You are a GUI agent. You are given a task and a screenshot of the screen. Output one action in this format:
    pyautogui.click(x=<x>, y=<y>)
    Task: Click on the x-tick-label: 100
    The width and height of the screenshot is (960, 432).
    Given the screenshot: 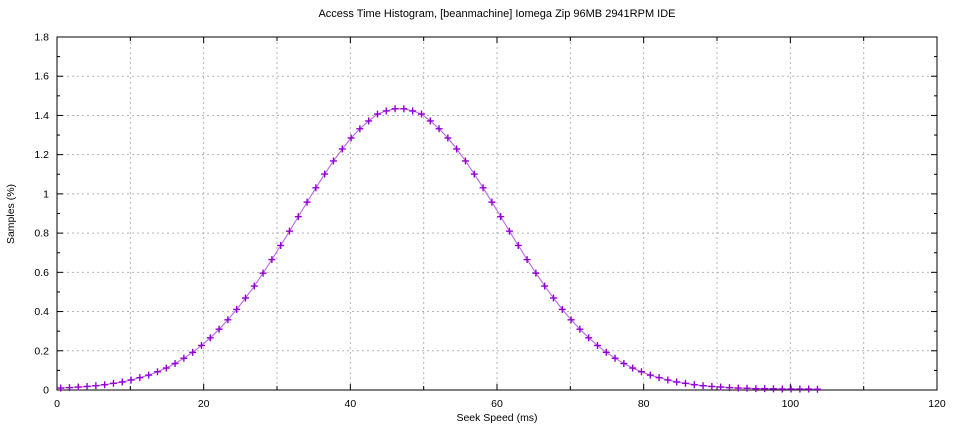 What is the action you would take?
    pyautogui.click(x=791, y=404)
    